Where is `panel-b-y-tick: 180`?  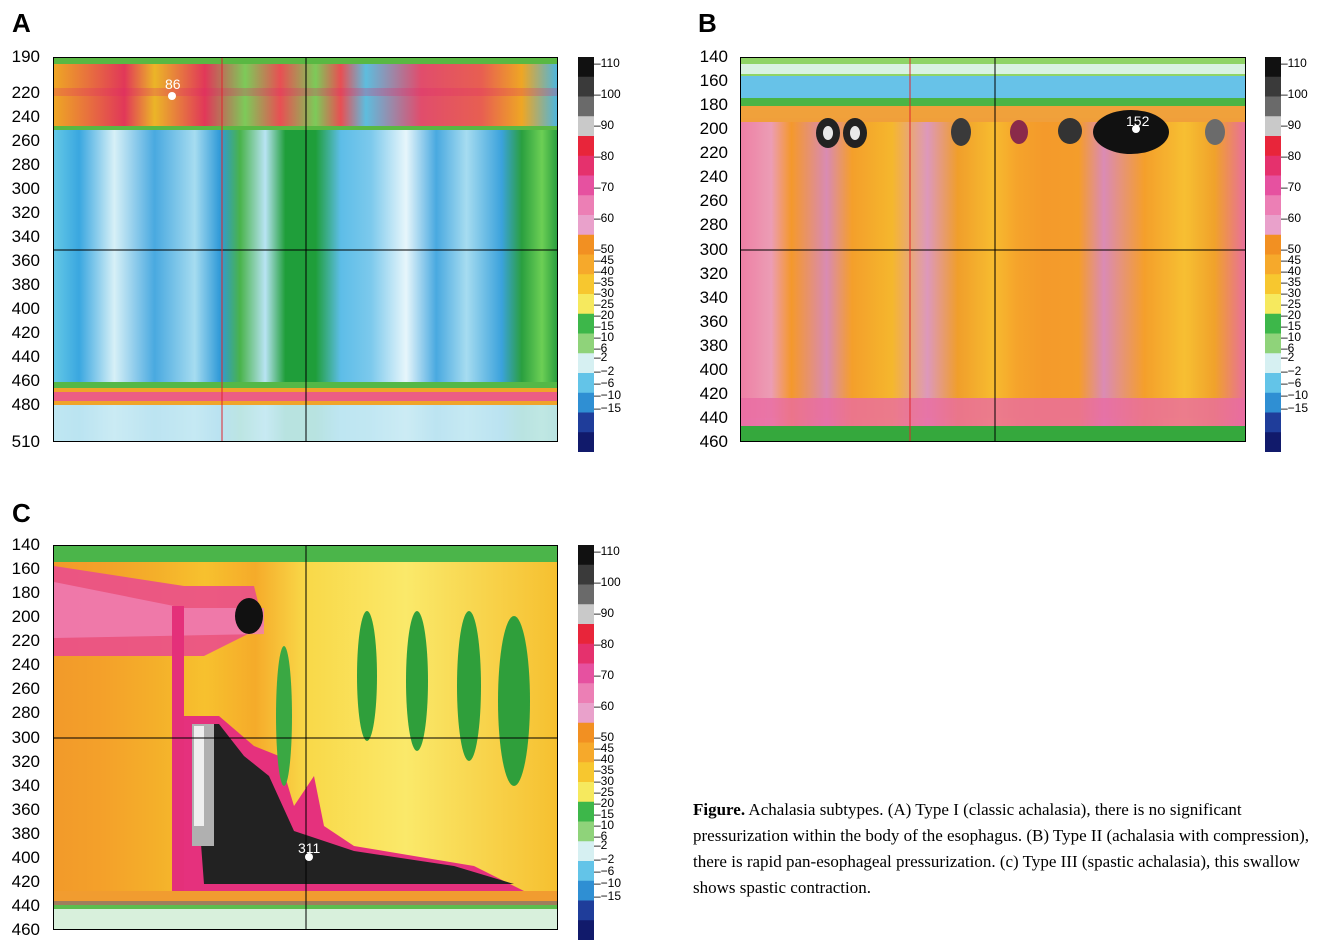 panel-b-y-tick: 180 is located at coordinates (713, 105).